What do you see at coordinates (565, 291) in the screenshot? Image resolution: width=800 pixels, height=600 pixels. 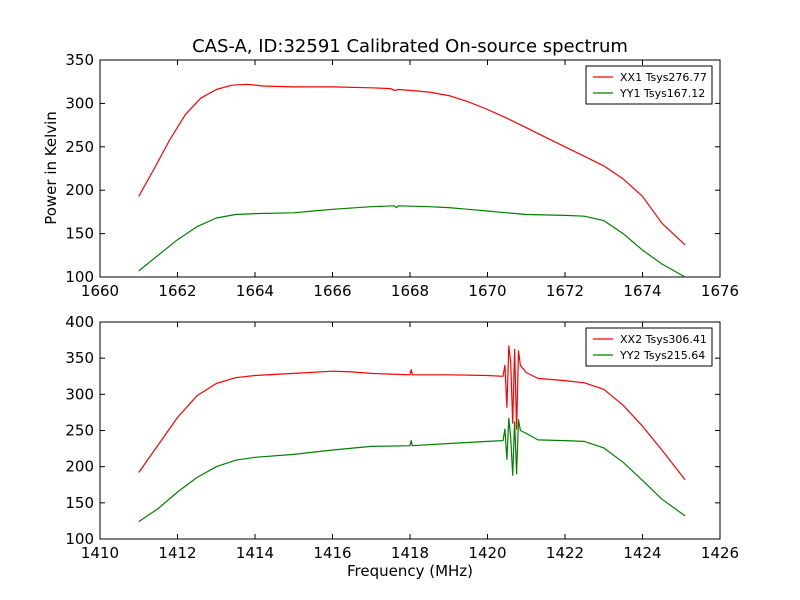 I see `x-tick-label: 1672` at bounding box center [565, 291].